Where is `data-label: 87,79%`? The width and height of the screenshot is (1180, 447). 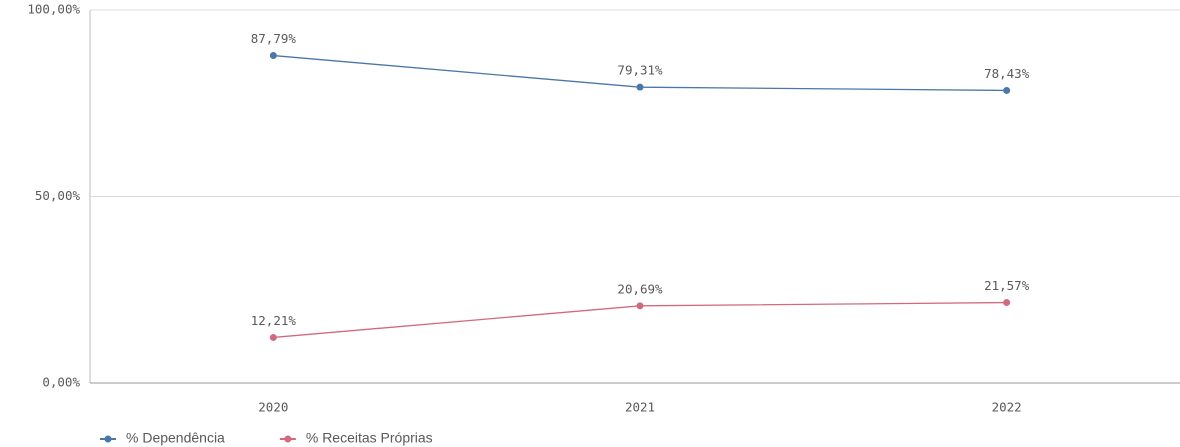
data-label: 87,79% is located at coordinates (274, 38).